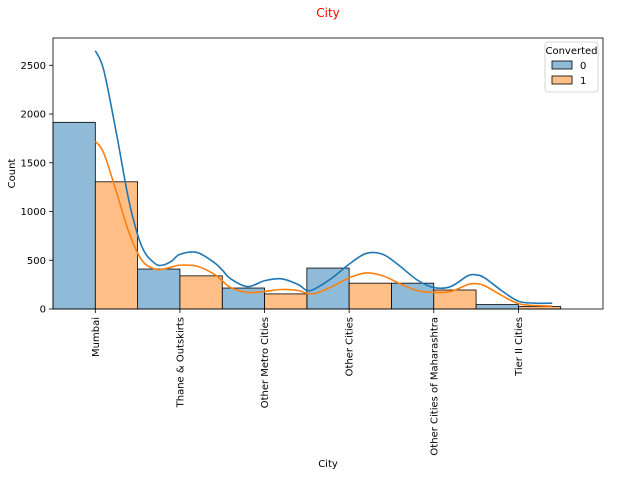 The height and width of the screenshot is (480, 618). What do you see at coordinates (96, 337) in the screenshot?
I see `x-tick-label-0: Mumbai` at bounding box center [96, 337].